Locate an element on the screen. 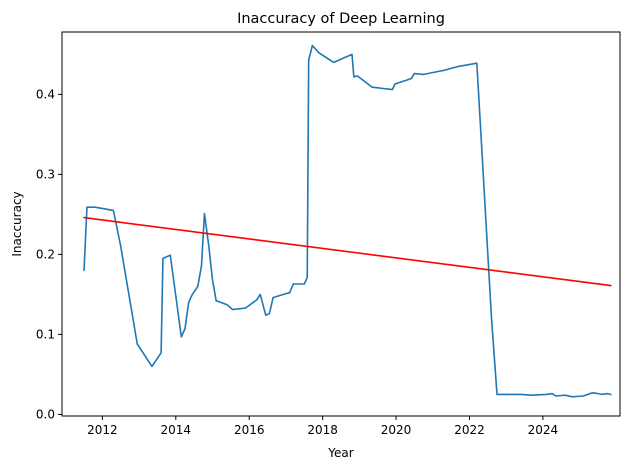 The height and width of the screenshot is (470, 629). y-tick-label: 0.2 is located at coordinates (45, 254).